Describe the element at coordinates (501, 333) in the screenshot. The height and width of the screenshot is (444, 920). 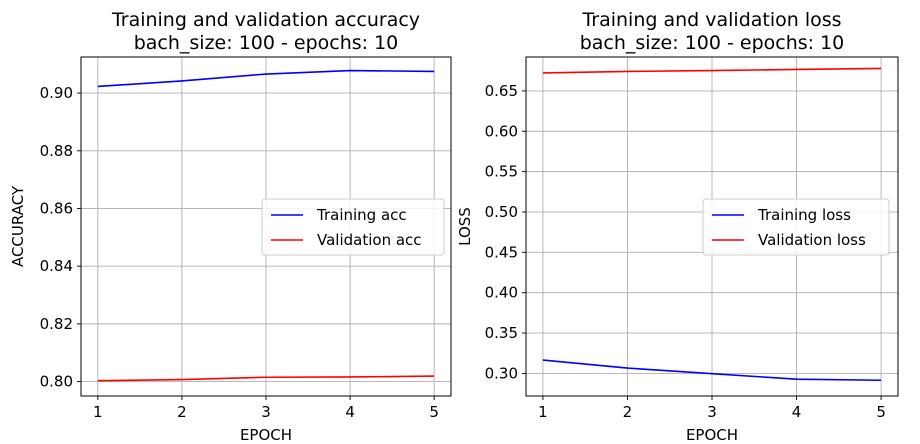
I see `y-tick-label: 0.35` at that location.